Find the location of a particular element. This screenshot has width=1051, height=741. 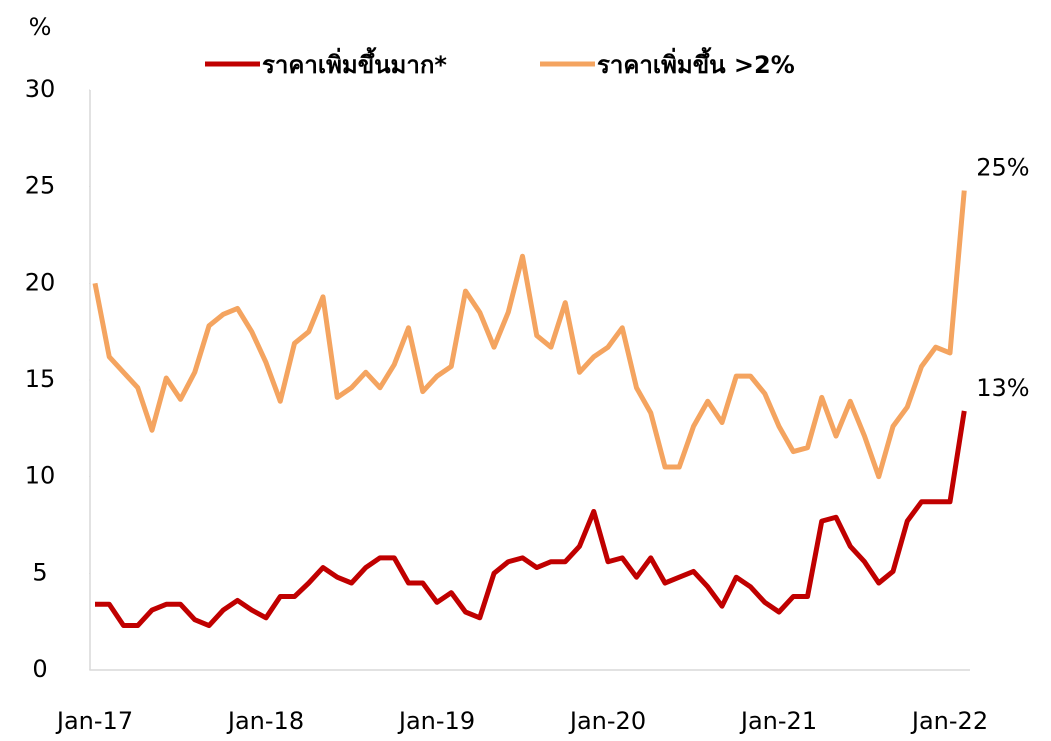

y-tick-label: 20 is located at coordinates (40, 282).